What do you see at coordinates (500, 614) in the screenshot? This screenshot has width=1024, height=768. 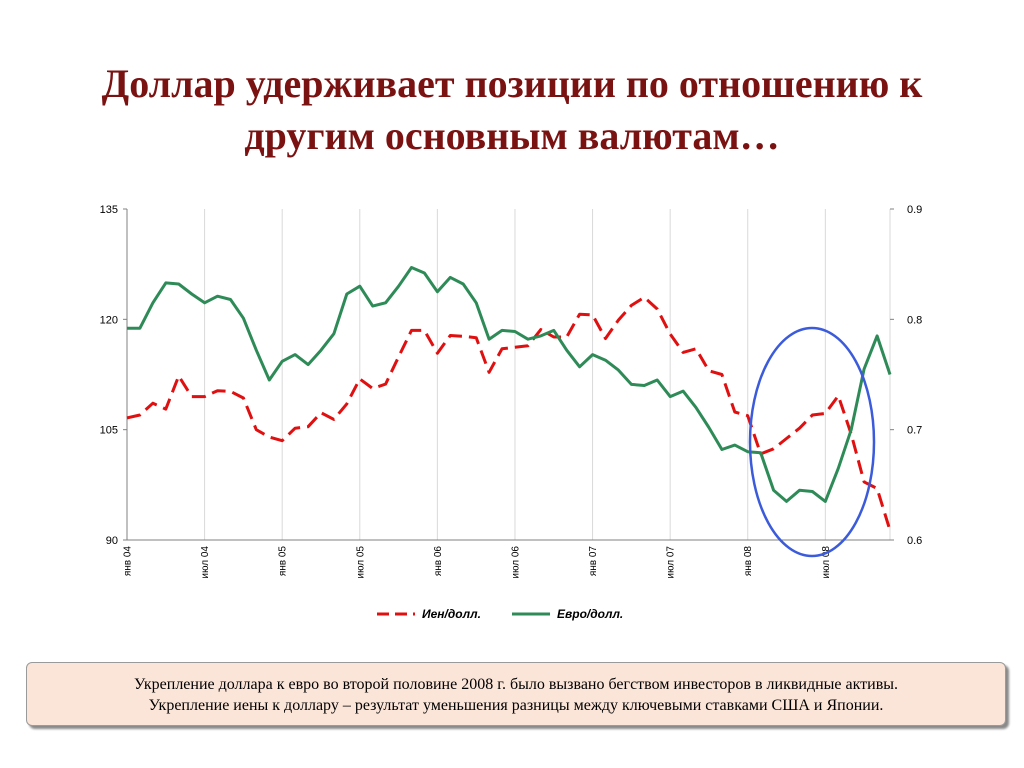 I see `chart-legend: Иен/долл. Евро/долл.` at bounding box center [500, 614].